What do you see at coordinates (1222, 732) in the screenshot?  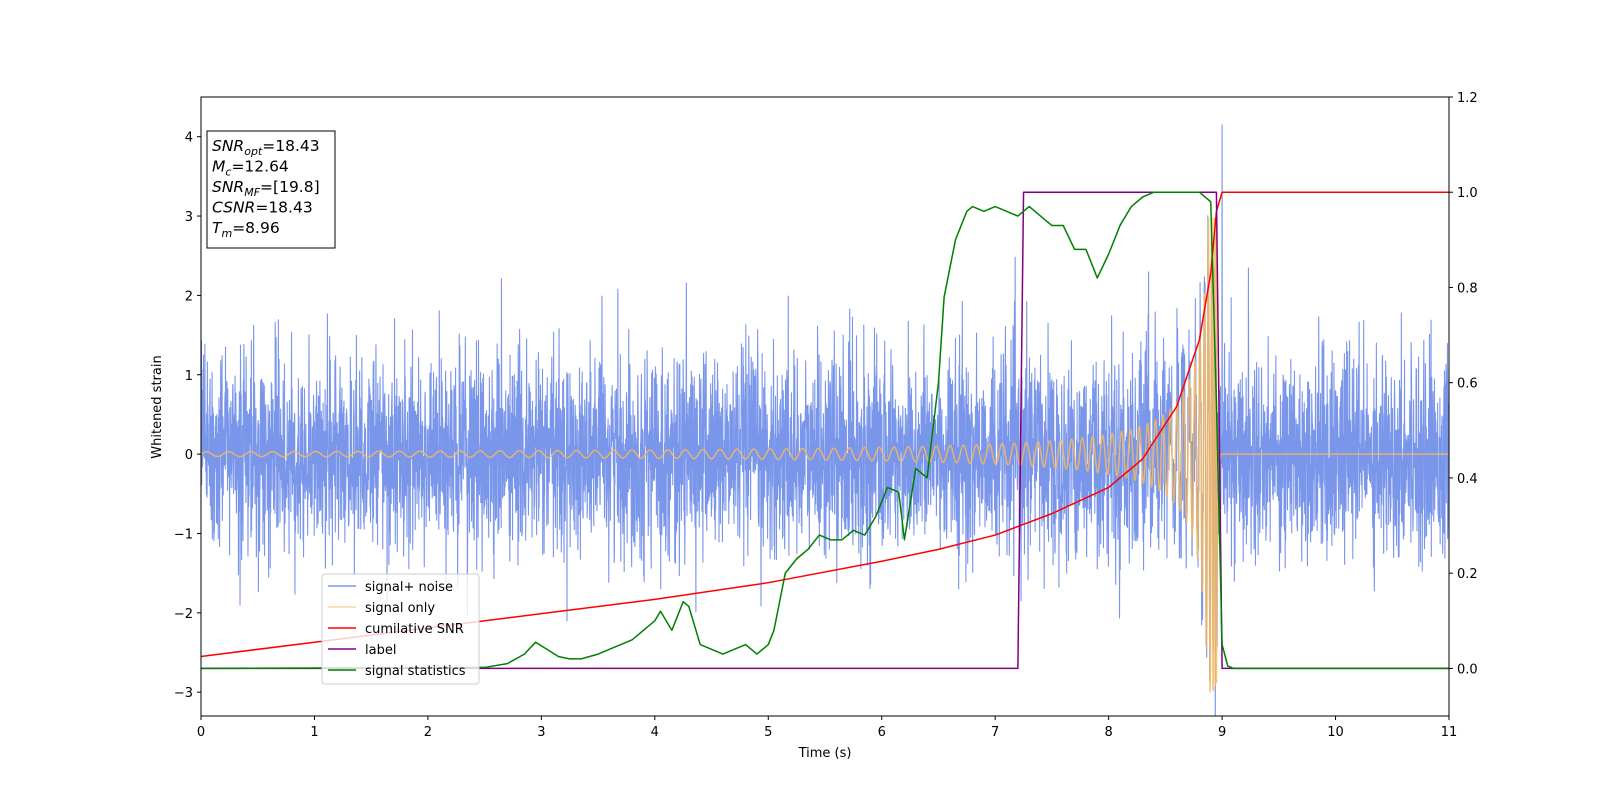 I see `x-tick-label: 9` at bounding box center [1222, 732].